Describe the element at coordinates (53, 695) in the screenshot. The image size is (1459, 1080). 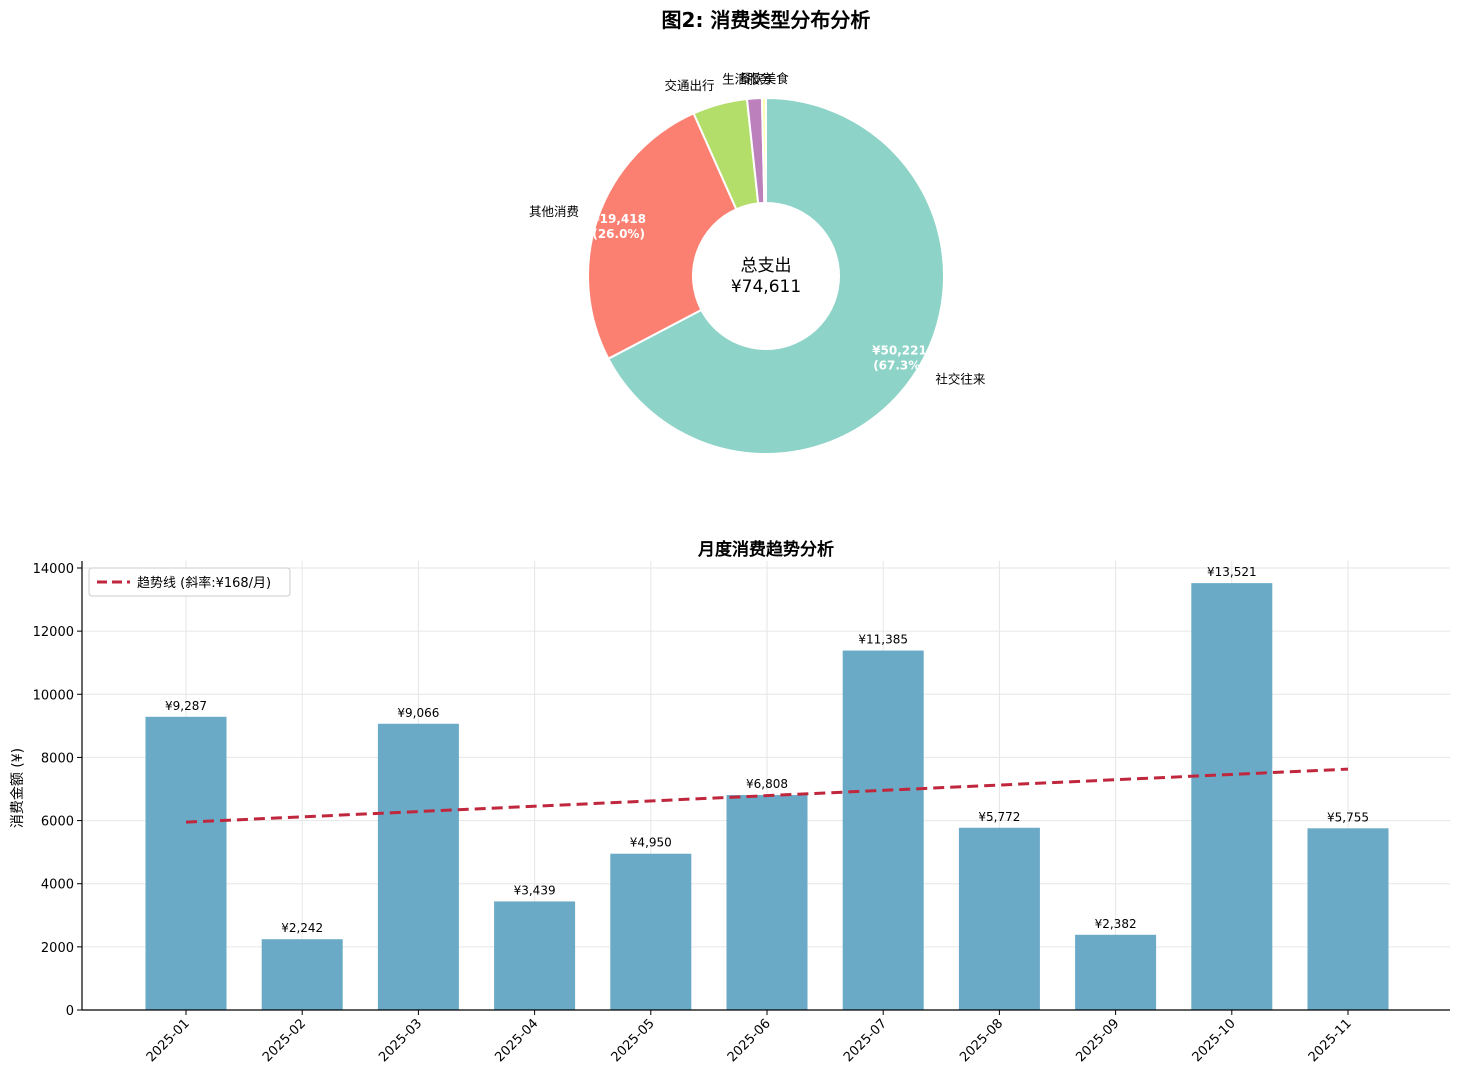
I see `y-tick-label: 10000` at that location.